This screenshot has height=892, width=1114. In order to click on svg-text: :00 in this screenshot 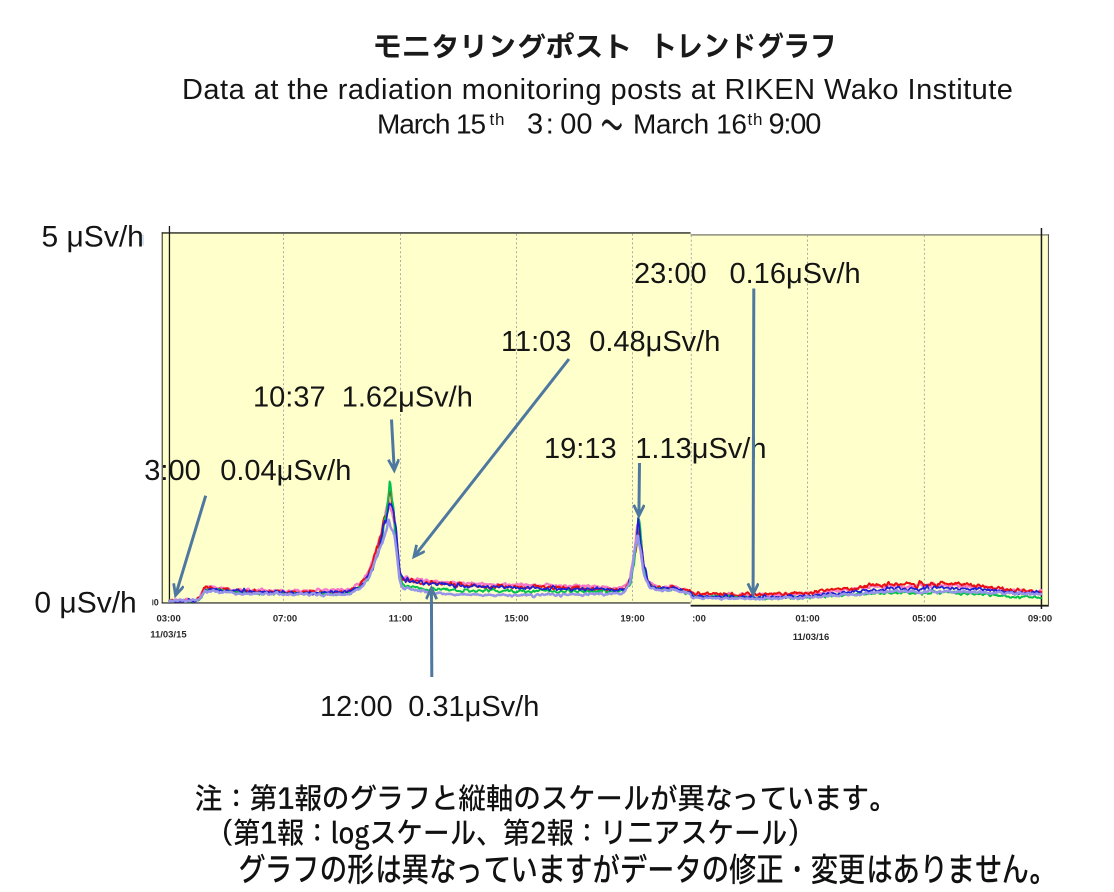, I will do `click(699, 619)`.